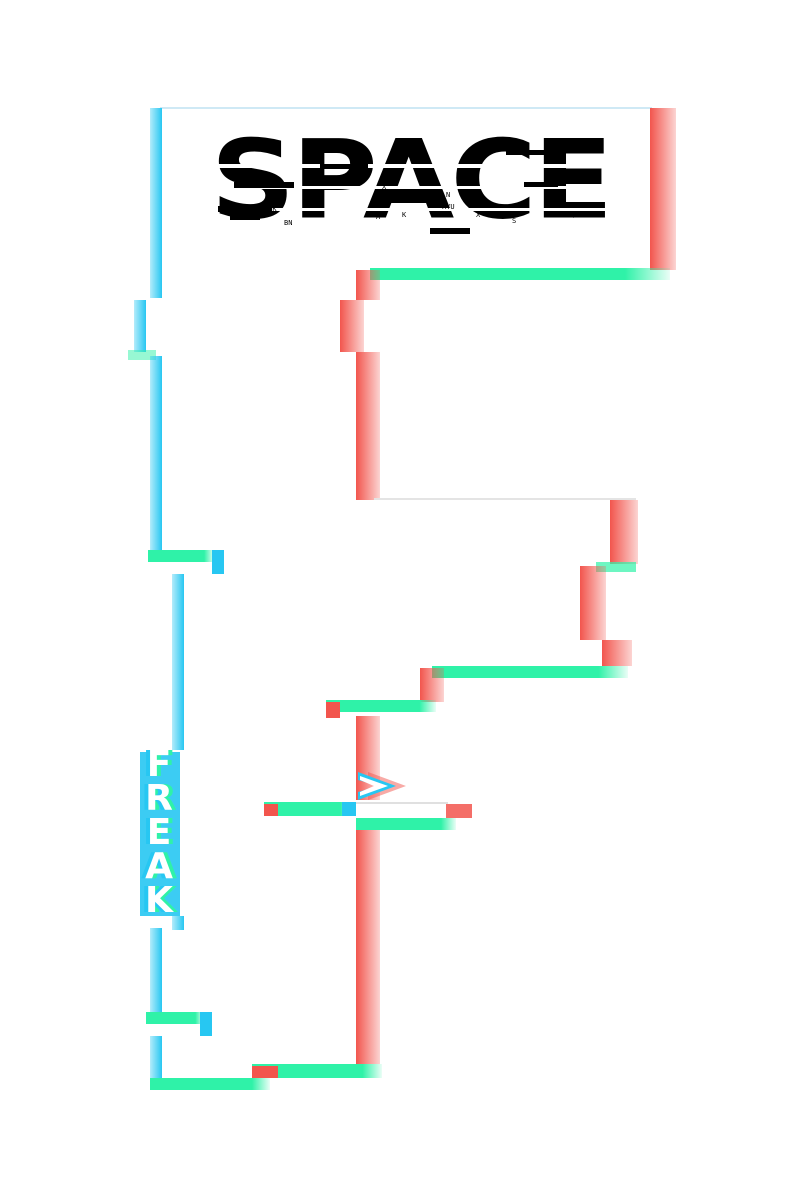 The height and width of the screenshot is (1200, 800). What do you see at coordinates (199, 599) in the screenshot?
I see `left-edge` at bounding box center [199, 599].